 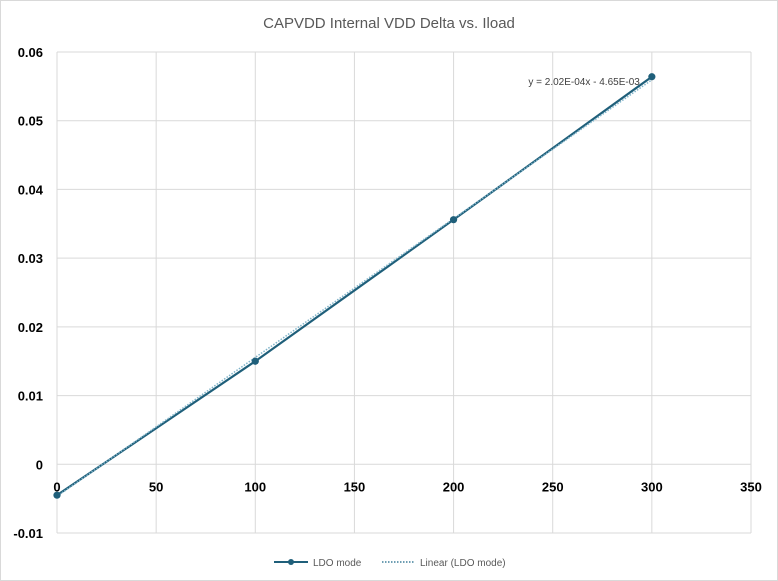 What do you see at coordinates (454, 486) in the screenshot?
I see `x-tick-label: 200` at bounding box center [454, 486].